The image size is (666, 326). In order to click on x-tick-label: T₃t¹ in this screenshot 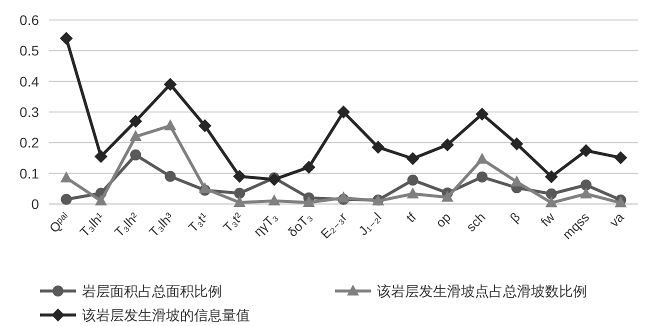, I will do `click(198, 222)`.